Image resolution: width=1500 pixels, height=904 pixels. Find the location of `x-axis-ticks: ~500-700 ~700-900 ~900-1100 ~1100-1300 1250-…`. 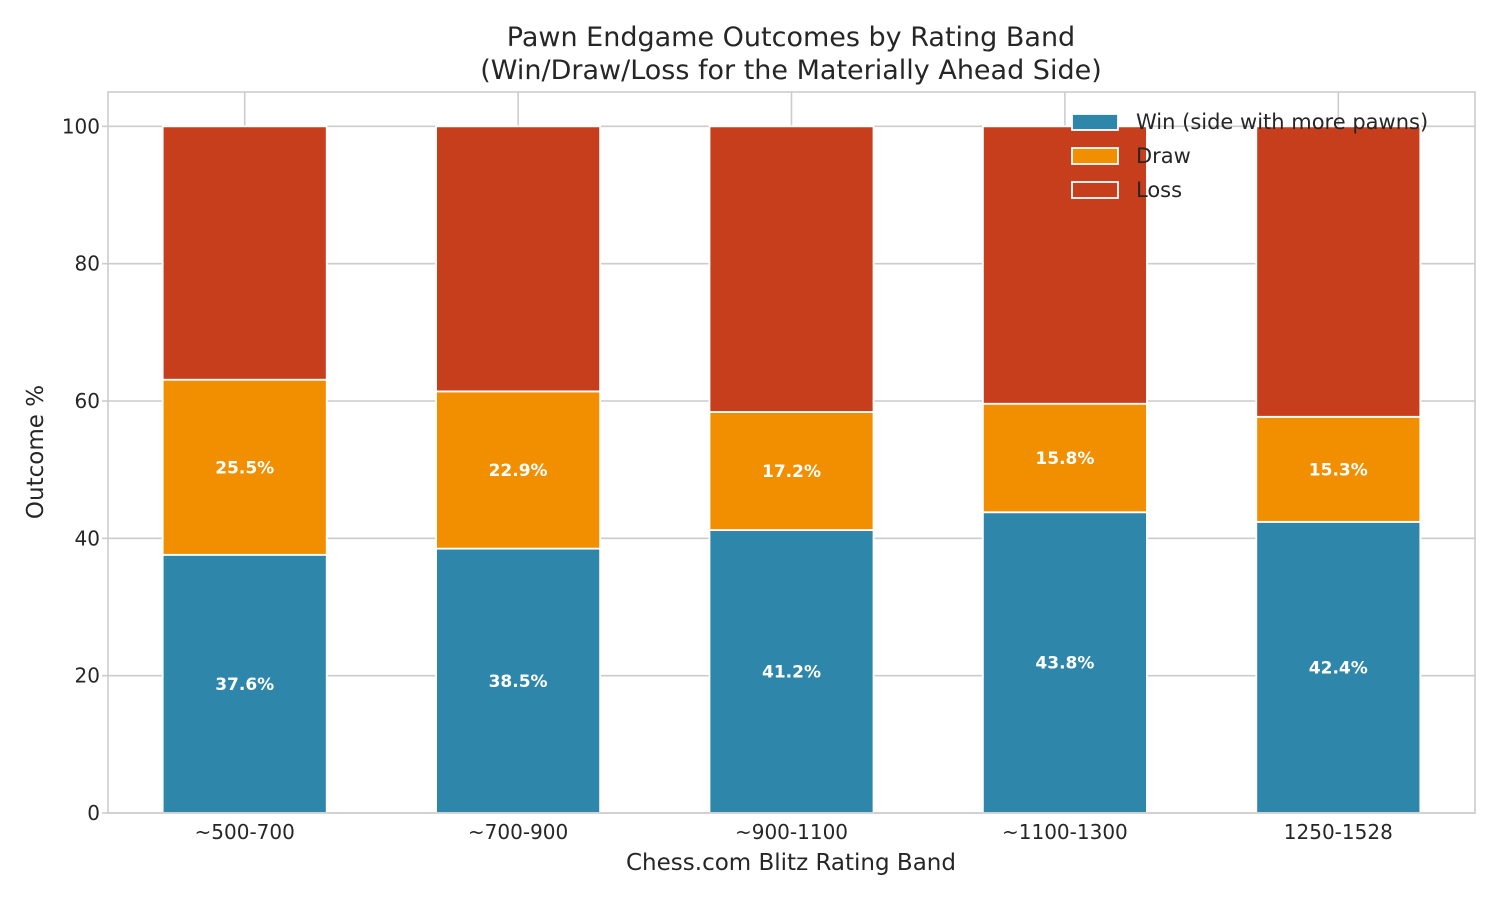

x-axis-ticks: ~500-700 ~700-900 ~900-1100 ~1100-1300 1250-… is located at coordinates (794, 832).